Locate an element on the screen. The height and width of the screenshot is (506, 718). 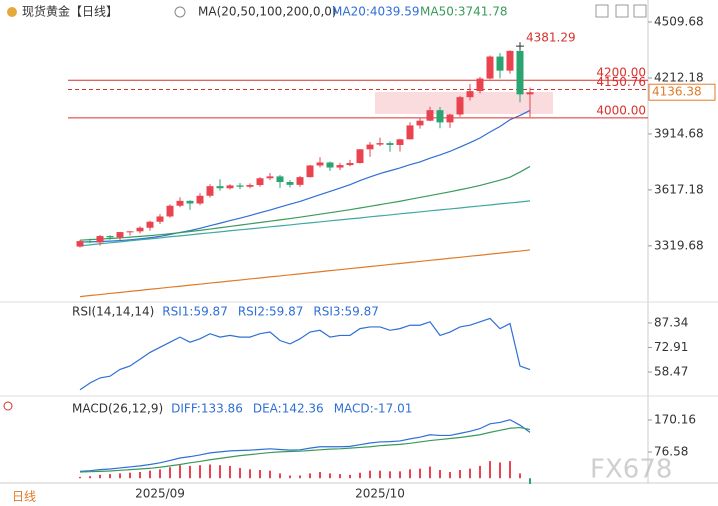
panel-title: RSI(14,14,14) is located at coordinates (113, 312).